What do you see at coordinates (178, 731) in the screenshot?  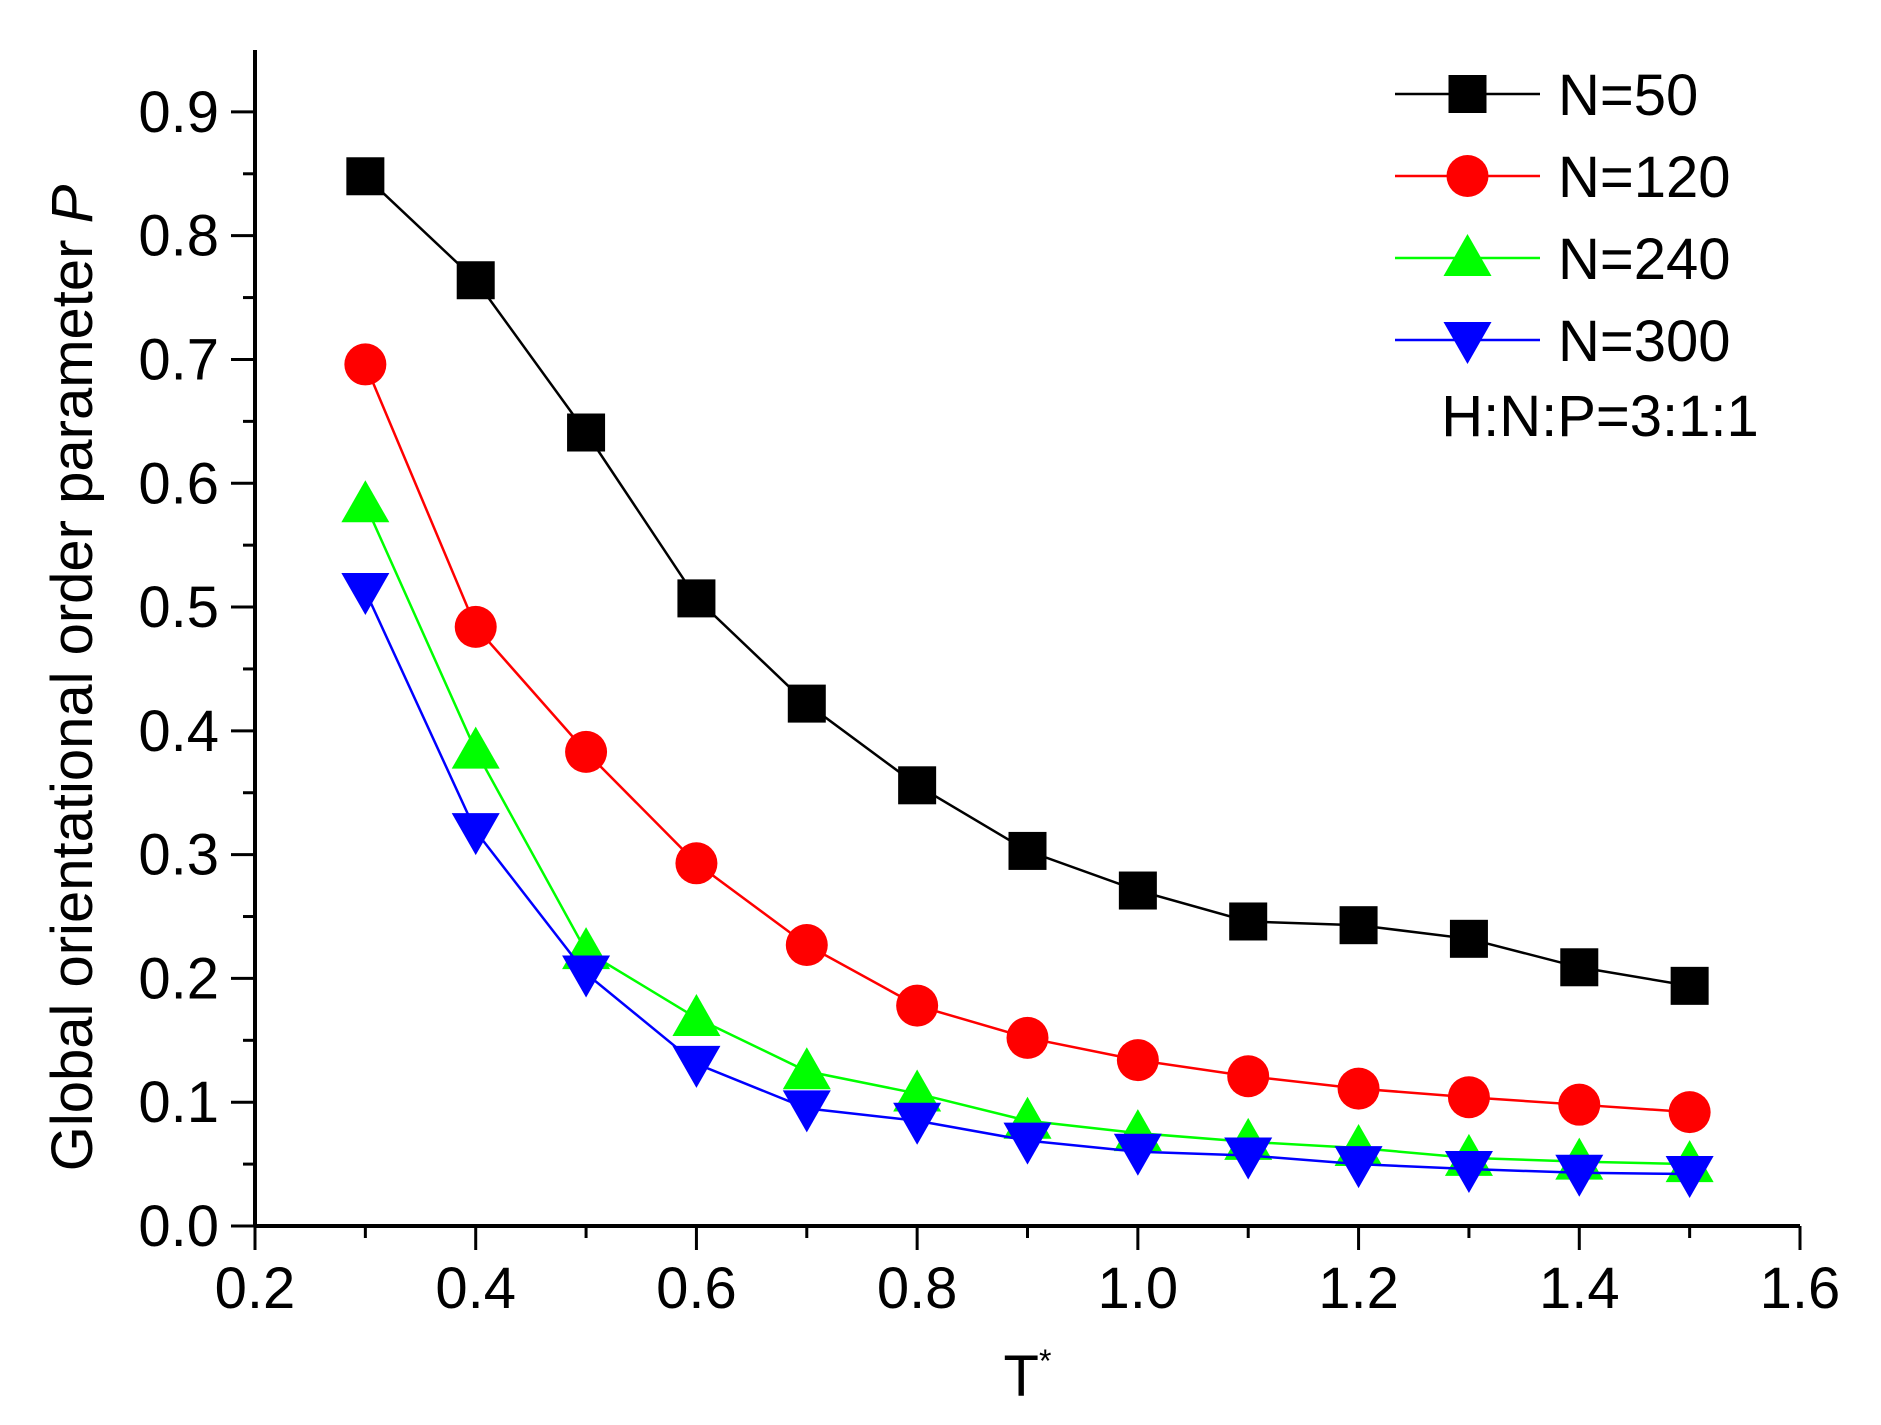 I see `y-tick-label: 0.4` at bounding box center [178, 731].